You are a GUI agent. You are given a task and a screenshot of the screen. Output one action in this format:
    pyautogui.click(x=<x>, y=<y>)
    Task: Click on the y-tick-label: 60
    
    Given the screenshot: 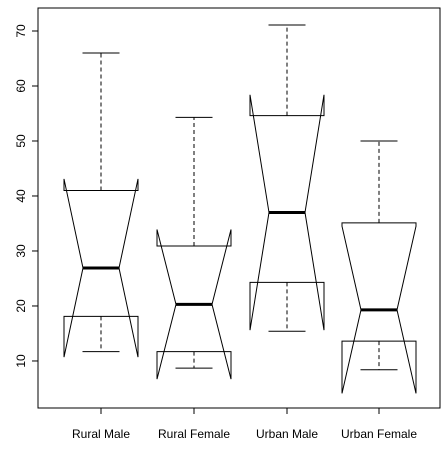 What is the action you would take?
    pyautogui.click(x=21, y=86)
    